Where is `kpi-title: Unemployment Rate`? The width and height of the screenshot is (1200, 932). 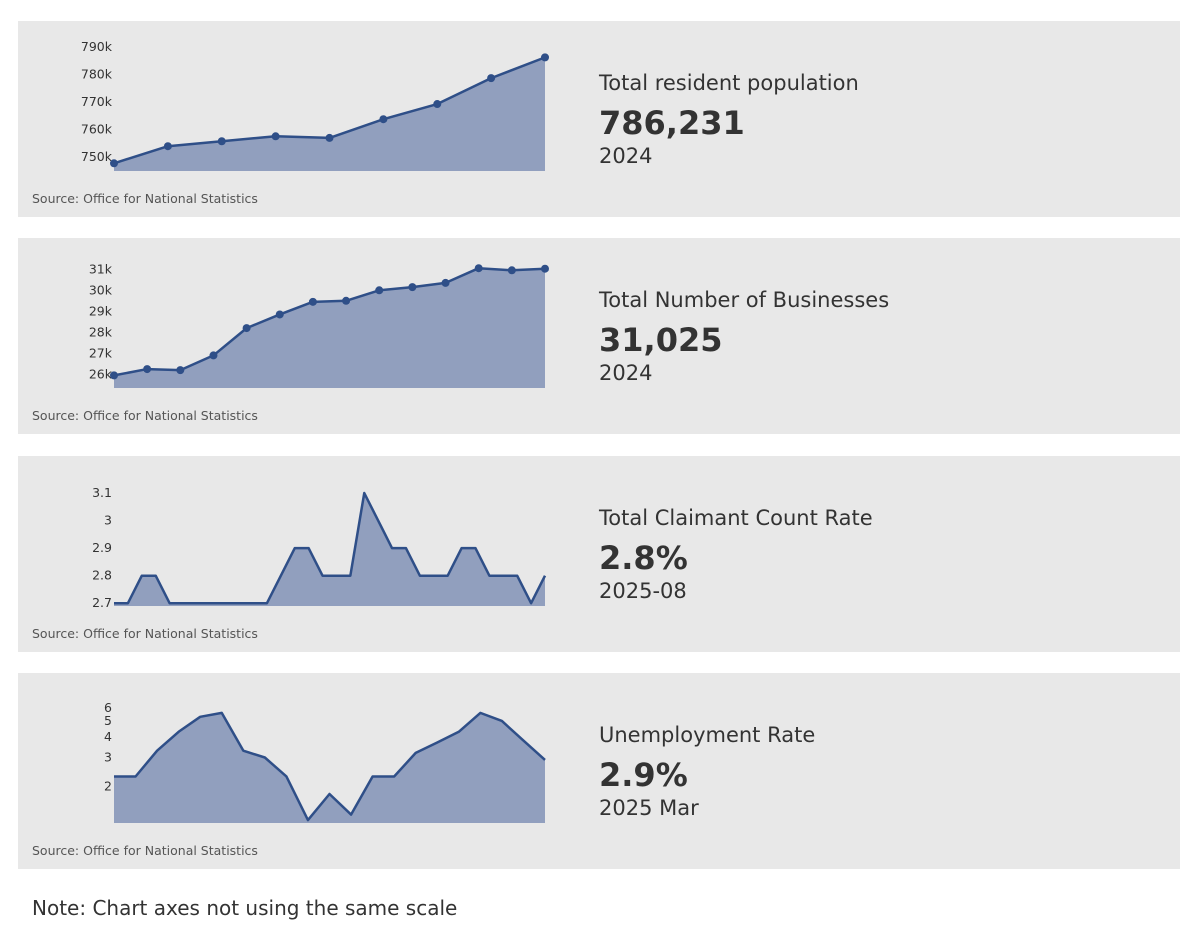 kpi-title: Unemployment Rate is located at coordinates (707, 735).